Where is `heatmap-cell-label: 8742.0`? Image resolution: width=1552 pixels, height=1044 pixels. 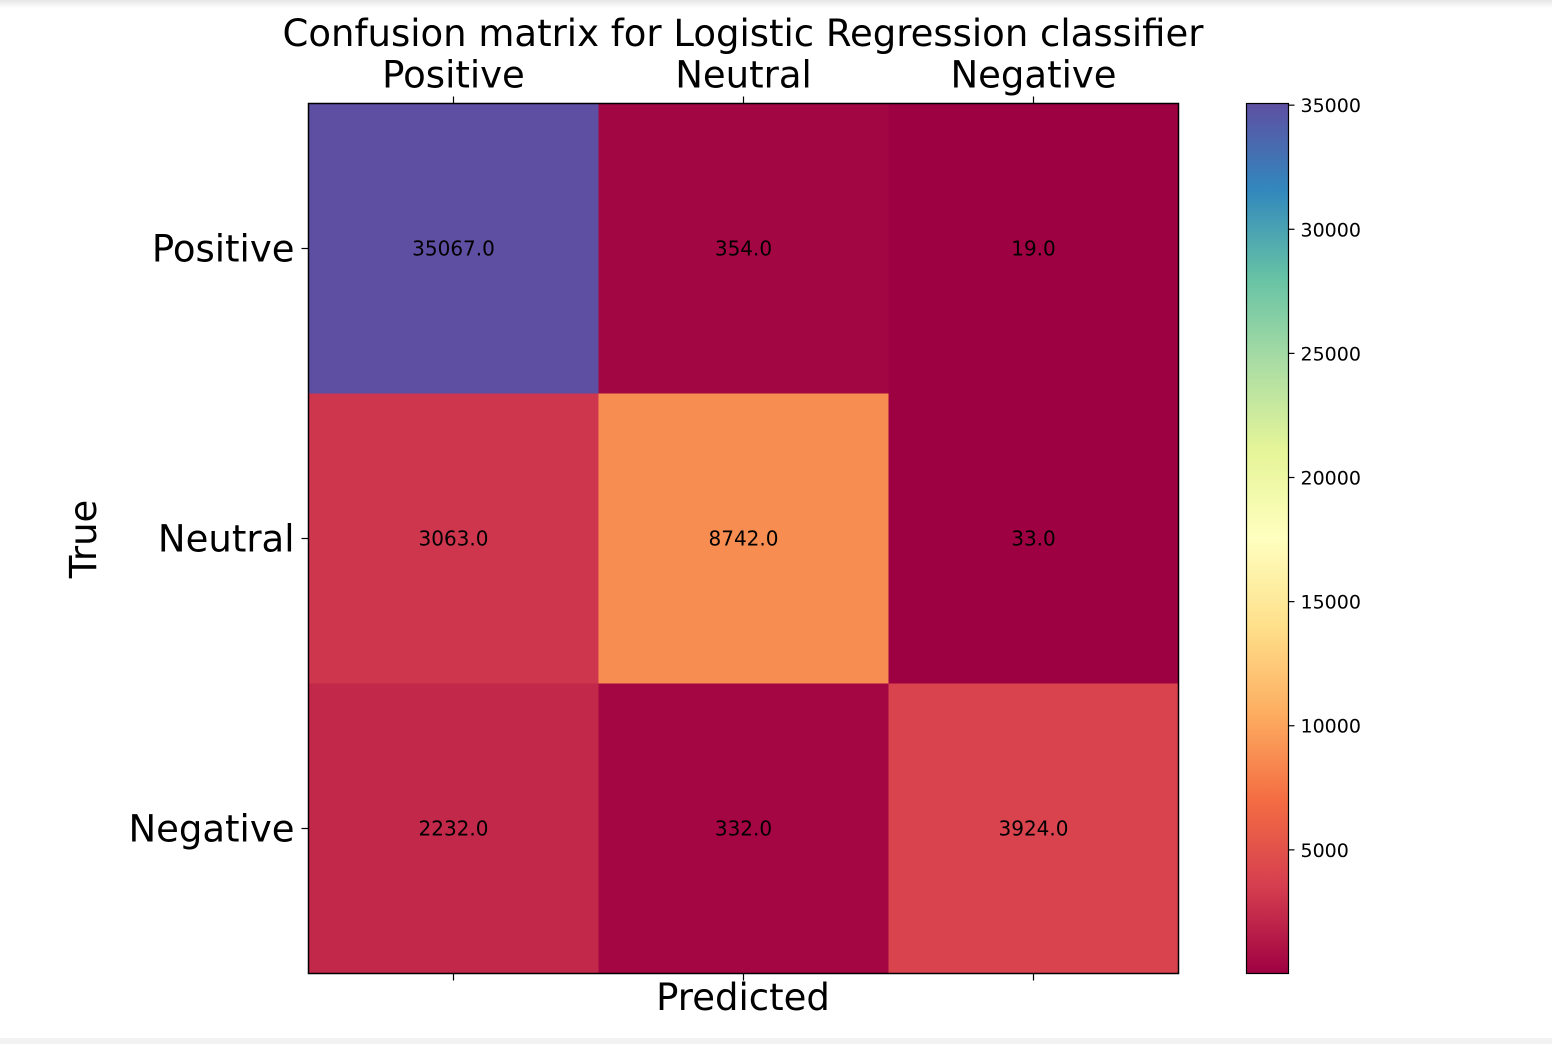 heatmap-cell-label: 8742.0 is located at coordinates (744, 539).